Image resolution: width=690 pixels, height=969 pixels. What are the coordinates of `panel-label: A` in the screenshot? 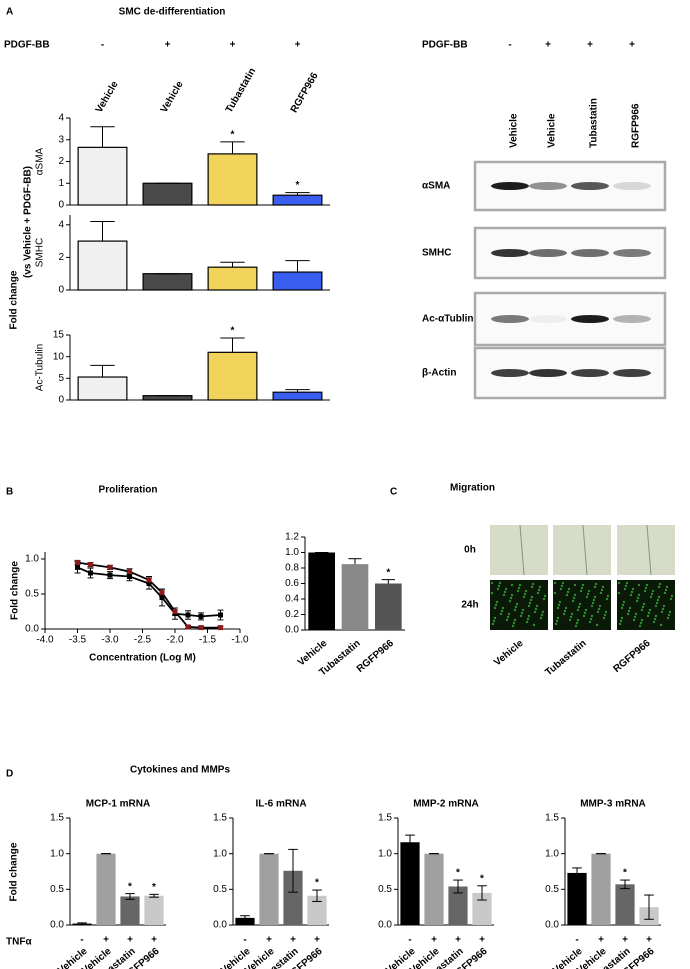 It's located at (9, 12).